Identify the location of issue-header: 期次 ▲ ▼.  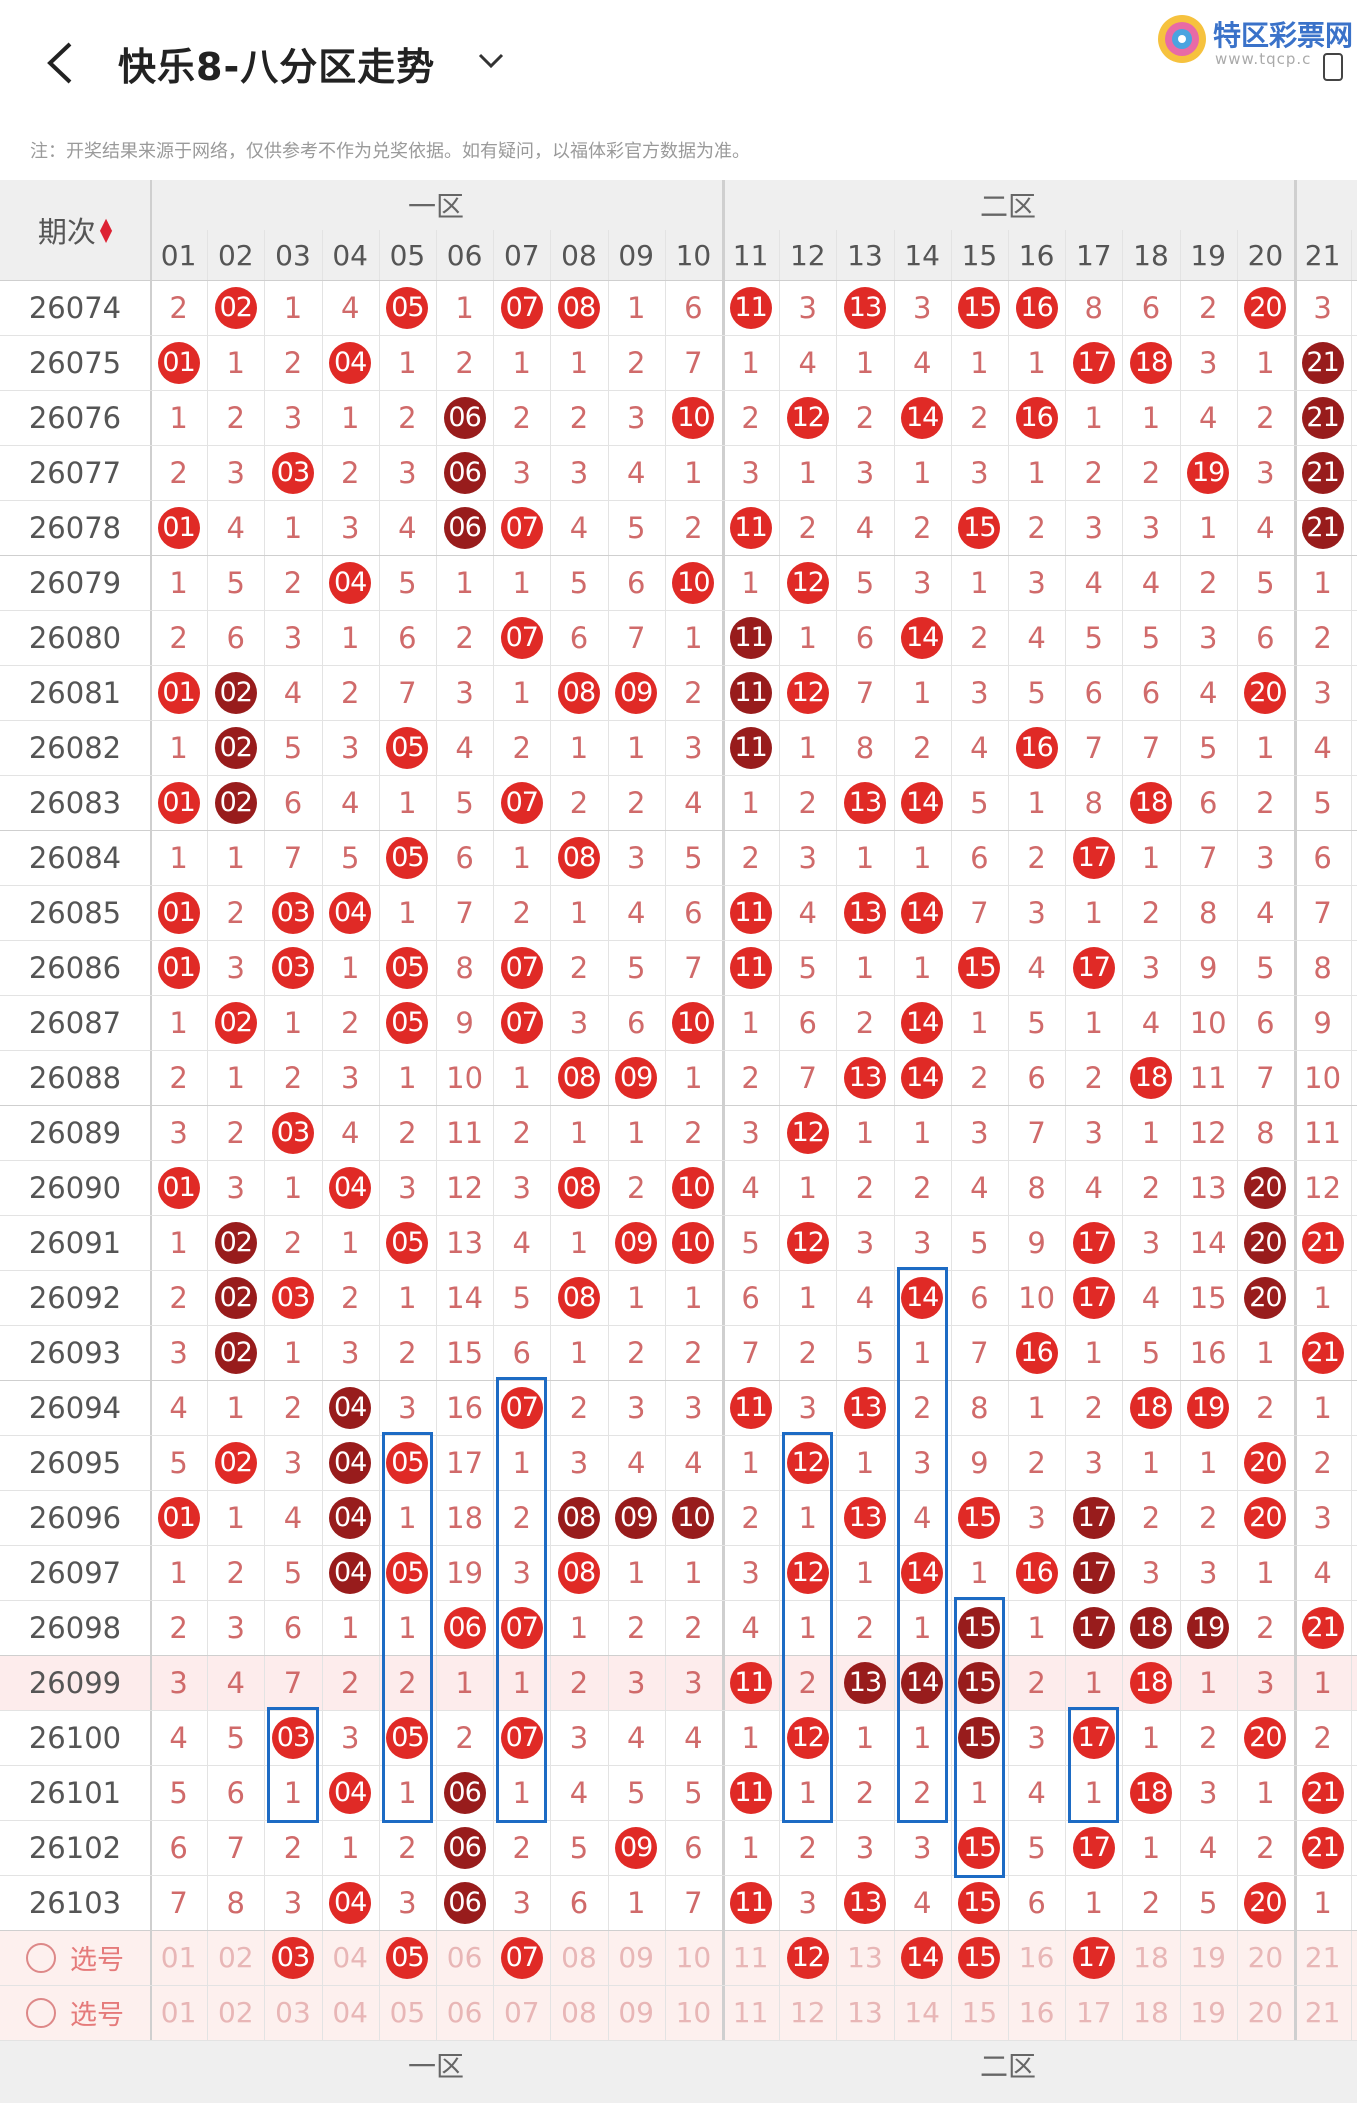
(75, 230).